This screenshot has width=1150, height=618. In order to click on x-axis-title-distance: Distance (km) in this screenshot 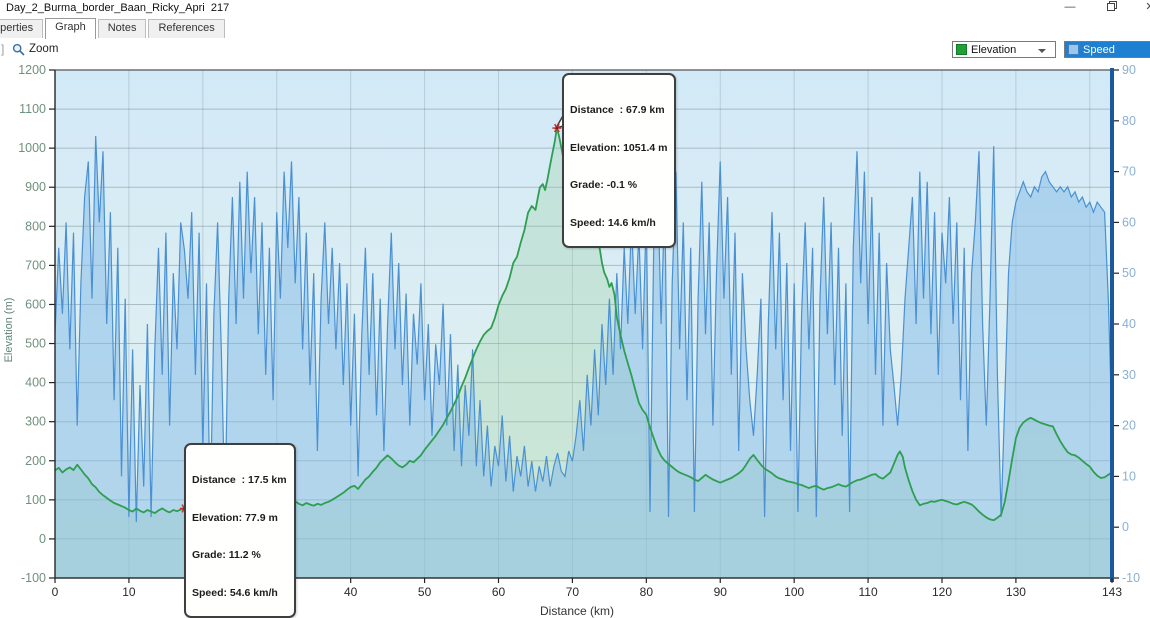, I will do `click(577, 611)`.